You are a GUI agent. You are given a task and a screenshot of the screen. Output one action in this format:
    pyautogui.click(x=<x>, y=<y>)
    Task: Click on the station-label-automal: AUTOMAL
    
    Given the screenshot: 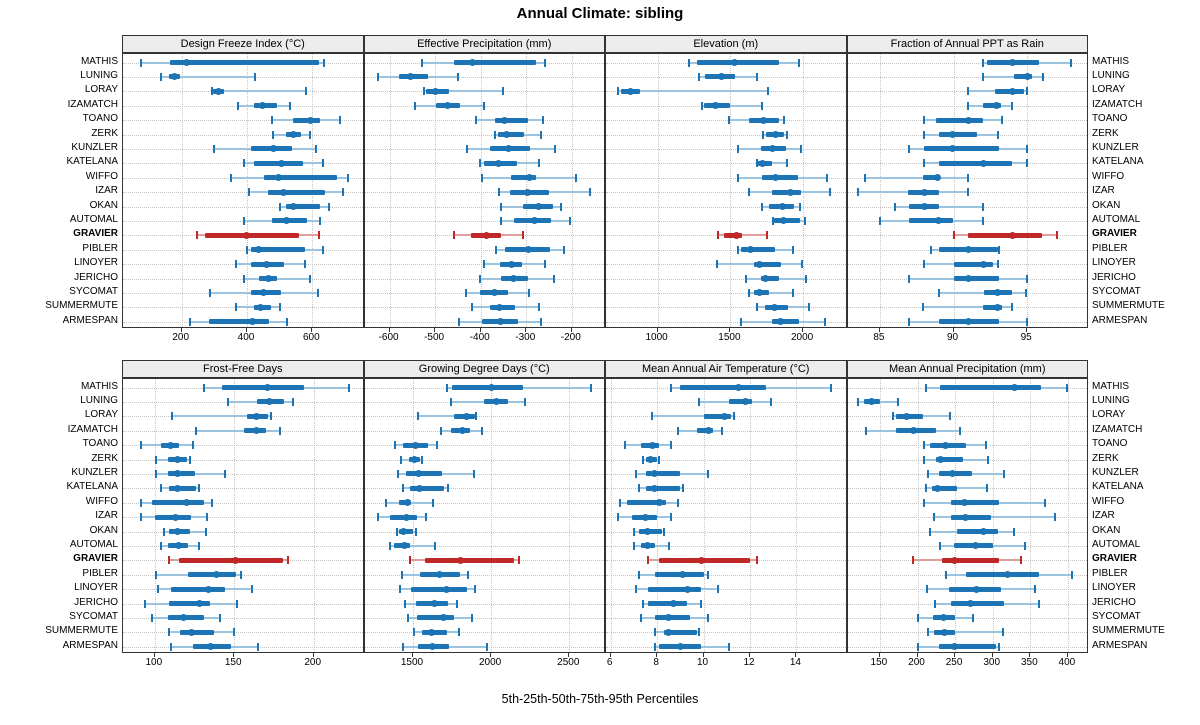 What is the action you would take?
    pyautogui.click(x=1116, y=219)
    